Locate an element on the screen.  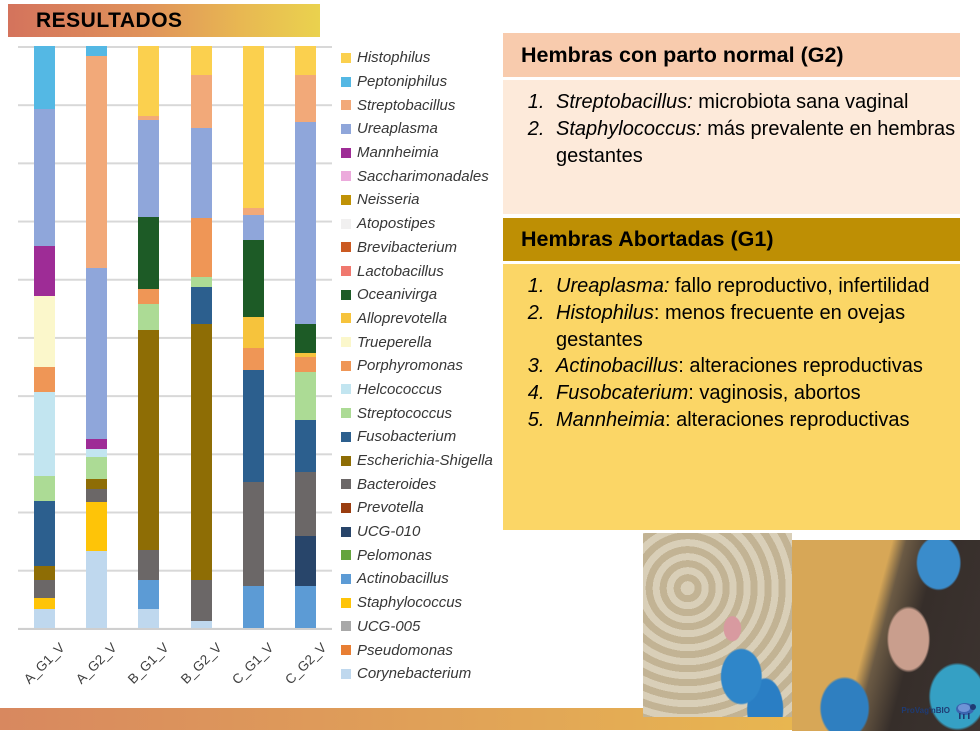
legend-label: Trueperella is located at coordinates (394, 342).